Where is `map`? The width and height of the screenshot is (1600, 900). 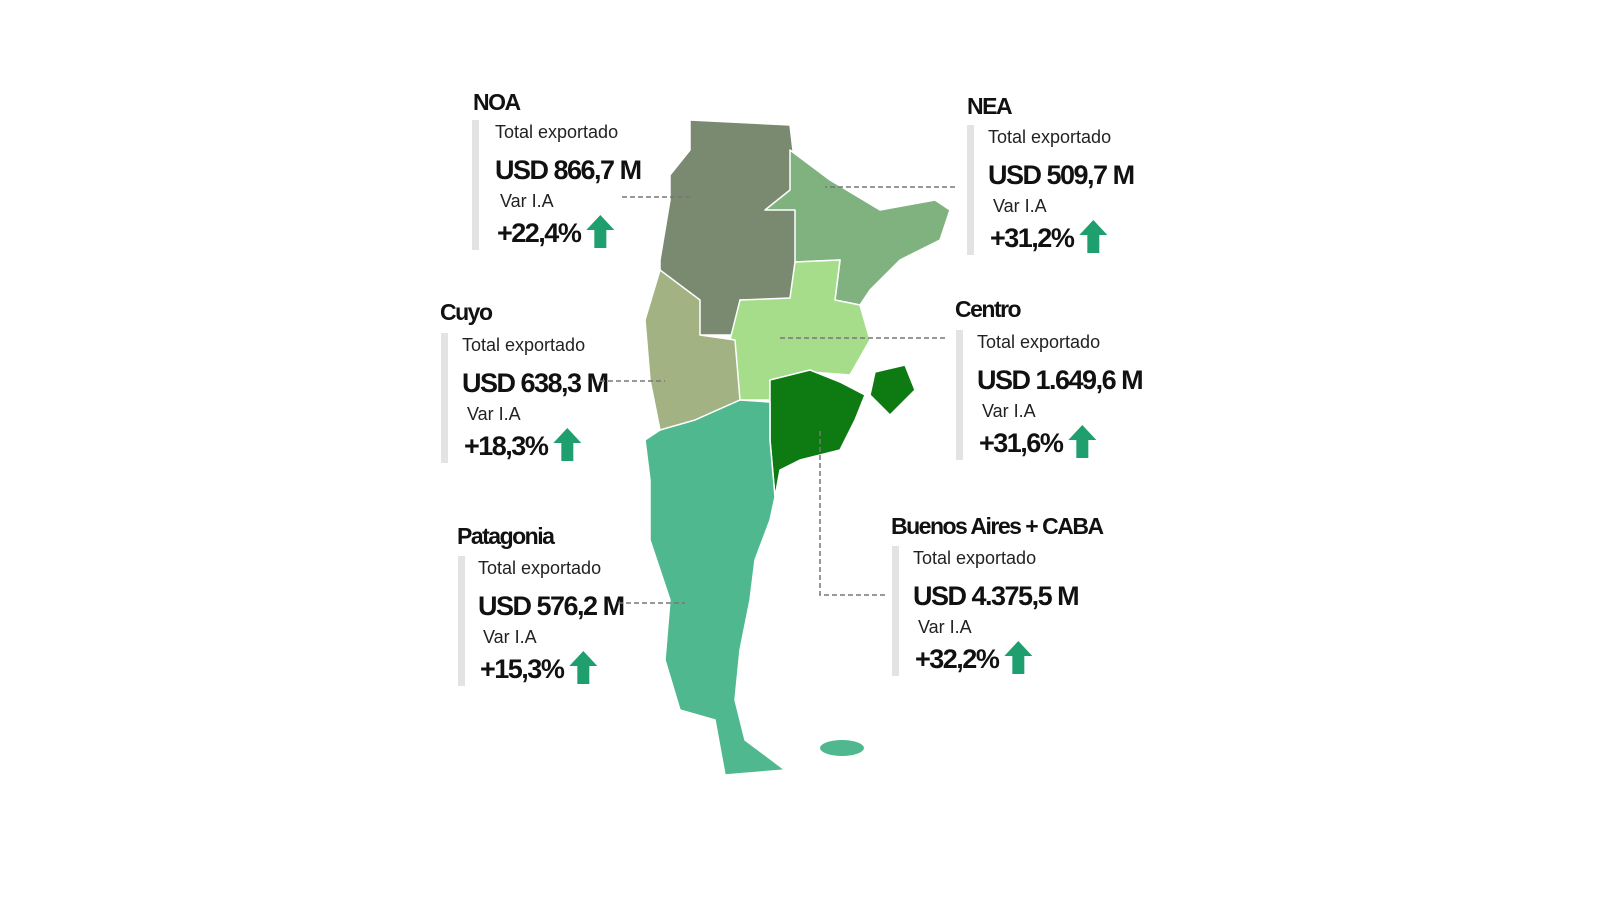 map is located at coordinates (797, 447).